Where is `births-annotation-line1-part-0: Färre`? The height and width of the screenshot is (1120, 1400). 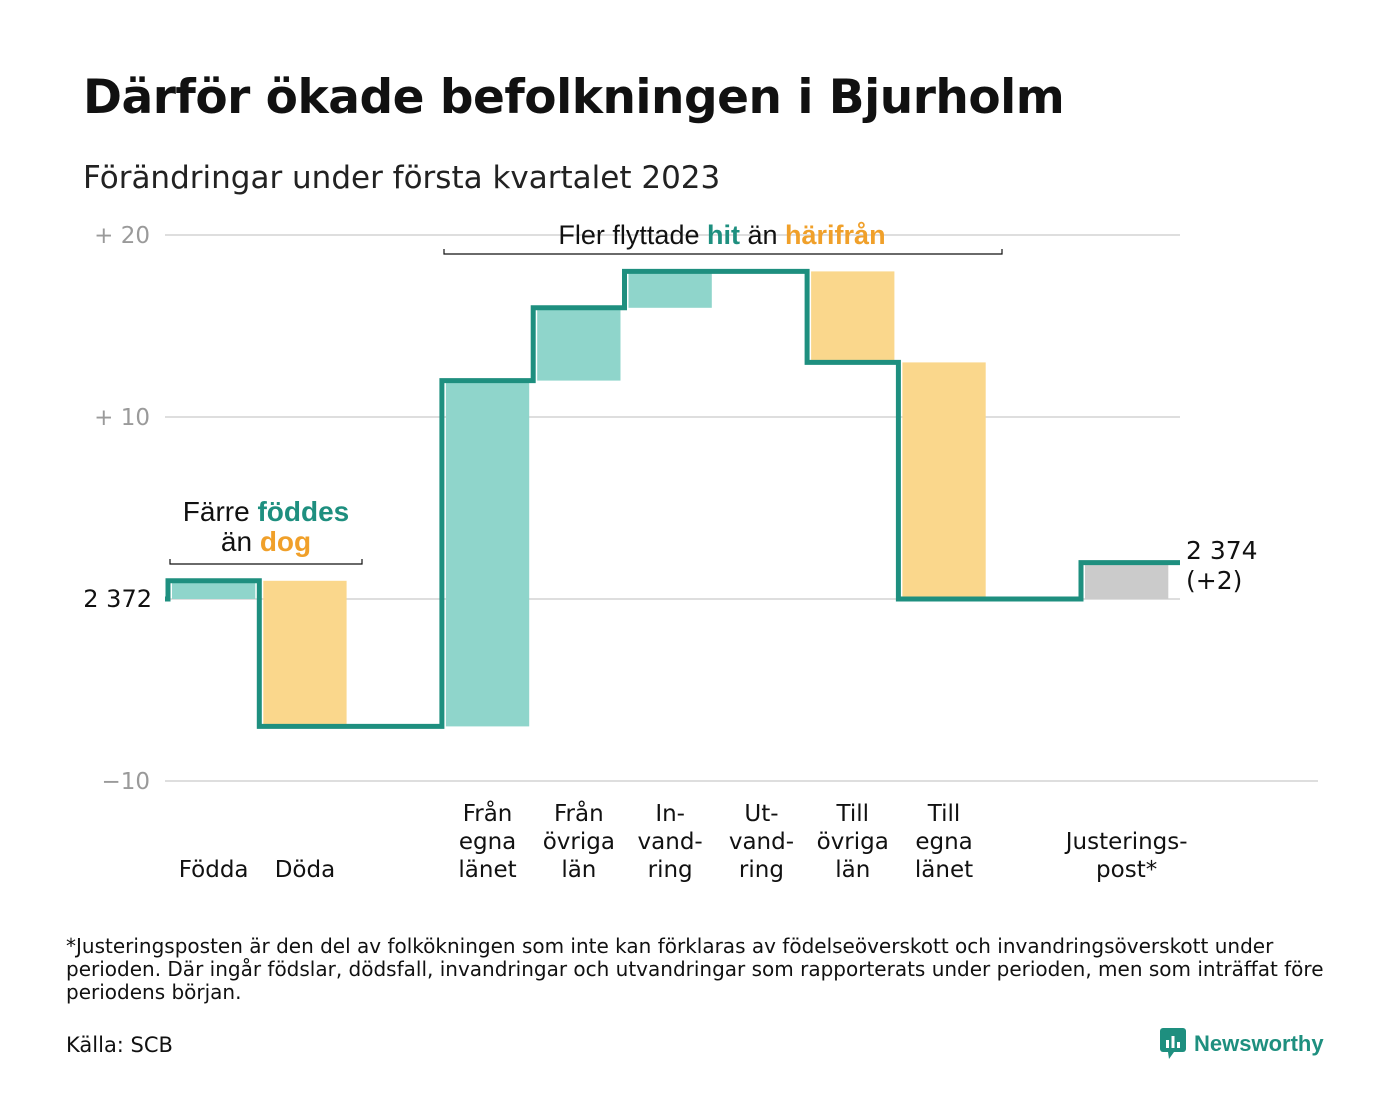 births-annotation-line1-part-0: Färre is located at coordinates (220, 511).